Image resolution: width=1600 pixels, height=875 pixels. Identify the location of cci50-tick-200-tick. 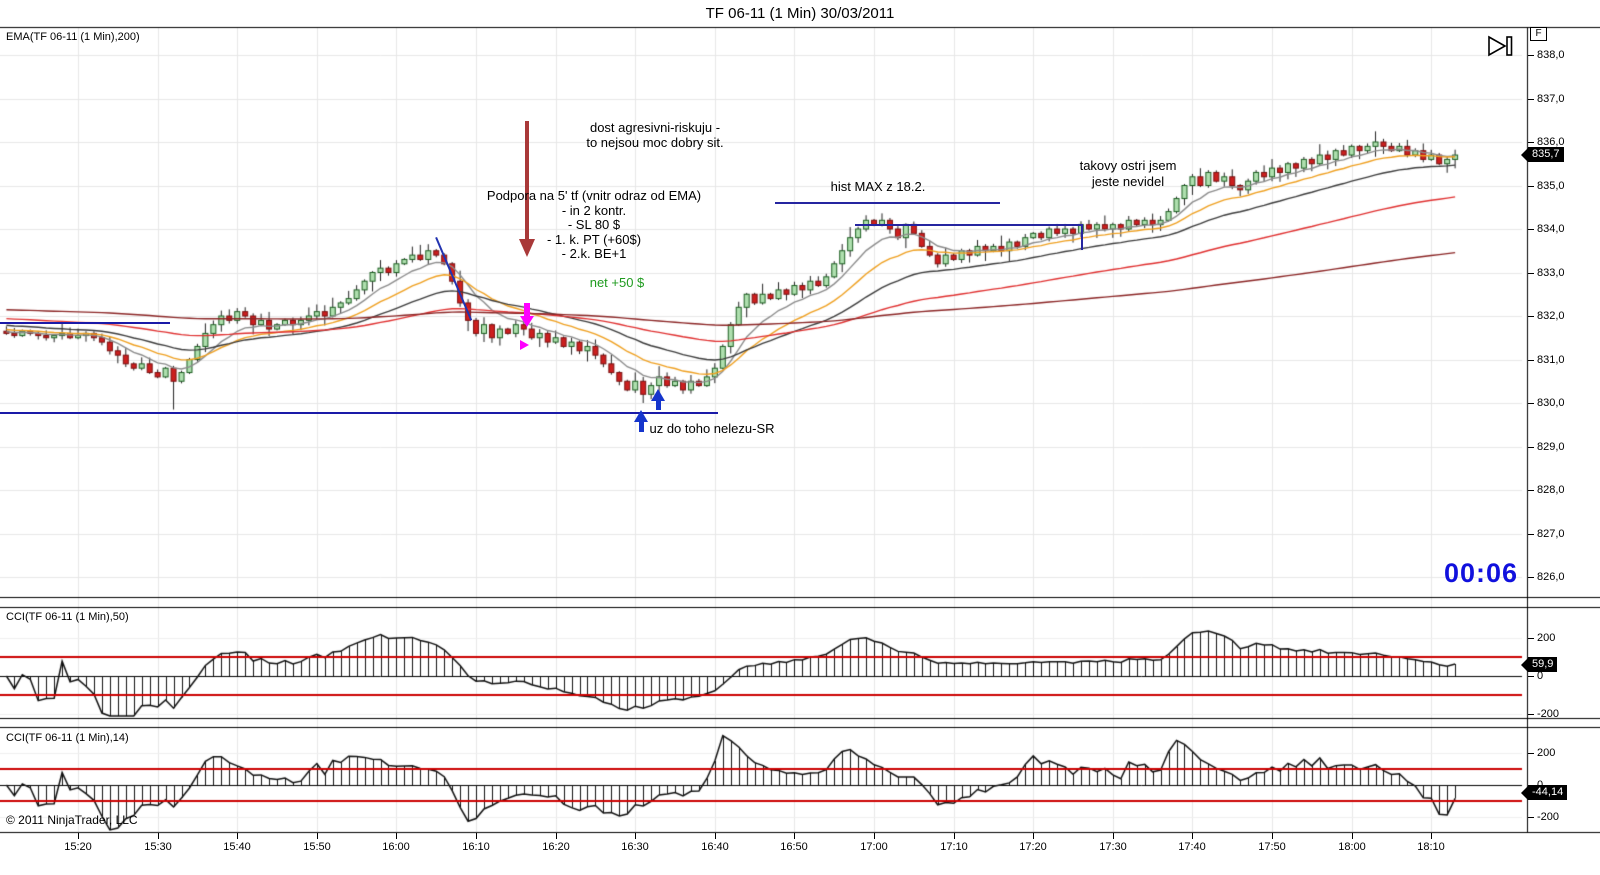
(1531, 638).